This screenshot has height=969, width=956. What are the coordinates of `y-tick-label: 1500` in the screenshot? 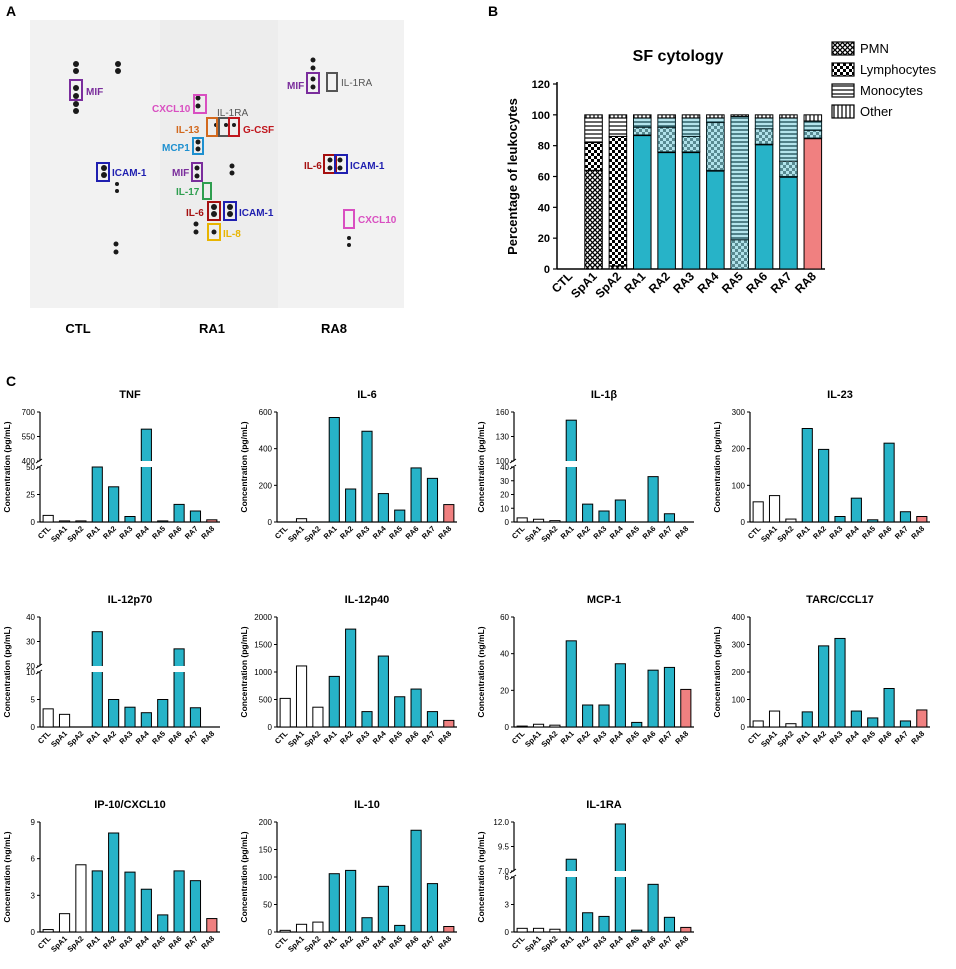 It's located at (263, 645).